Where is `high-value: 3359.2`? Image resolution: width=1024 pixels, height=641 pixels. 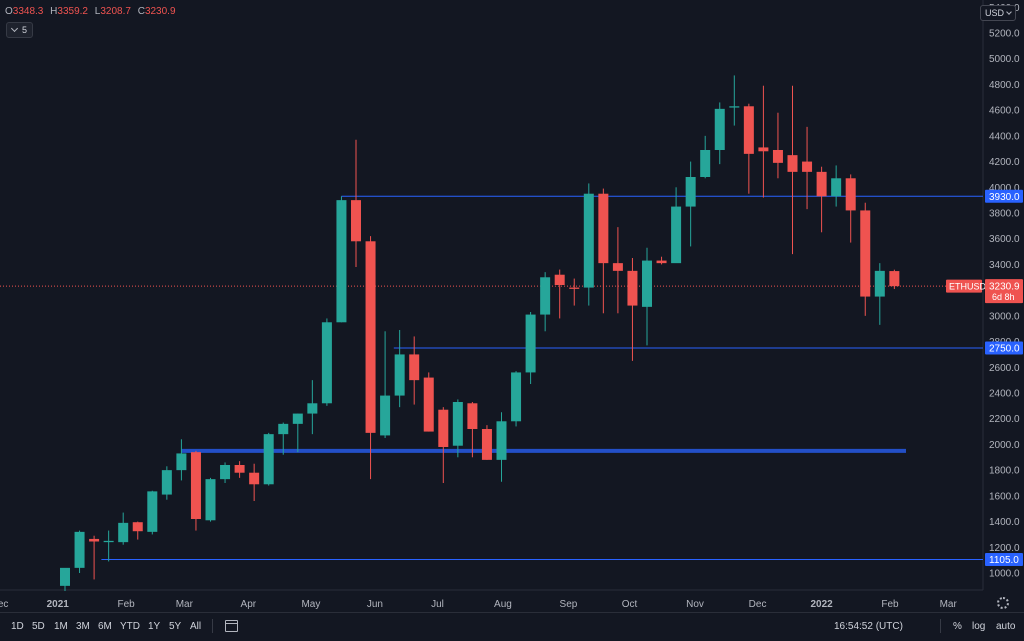 high-value: 3359.2 is located at coordinates (72, 11).